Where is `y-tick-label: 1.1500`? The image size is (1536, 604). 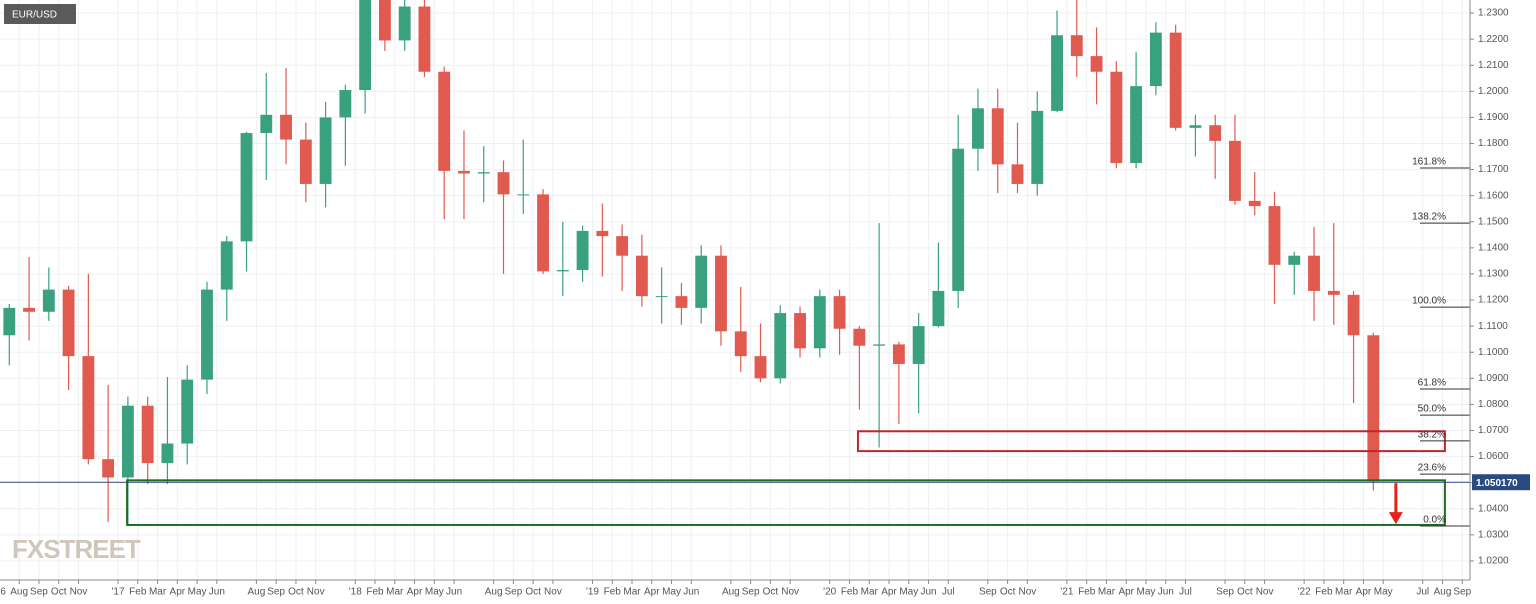
y-tick-label: 1.1500 is located at coordinates (1493, 221).